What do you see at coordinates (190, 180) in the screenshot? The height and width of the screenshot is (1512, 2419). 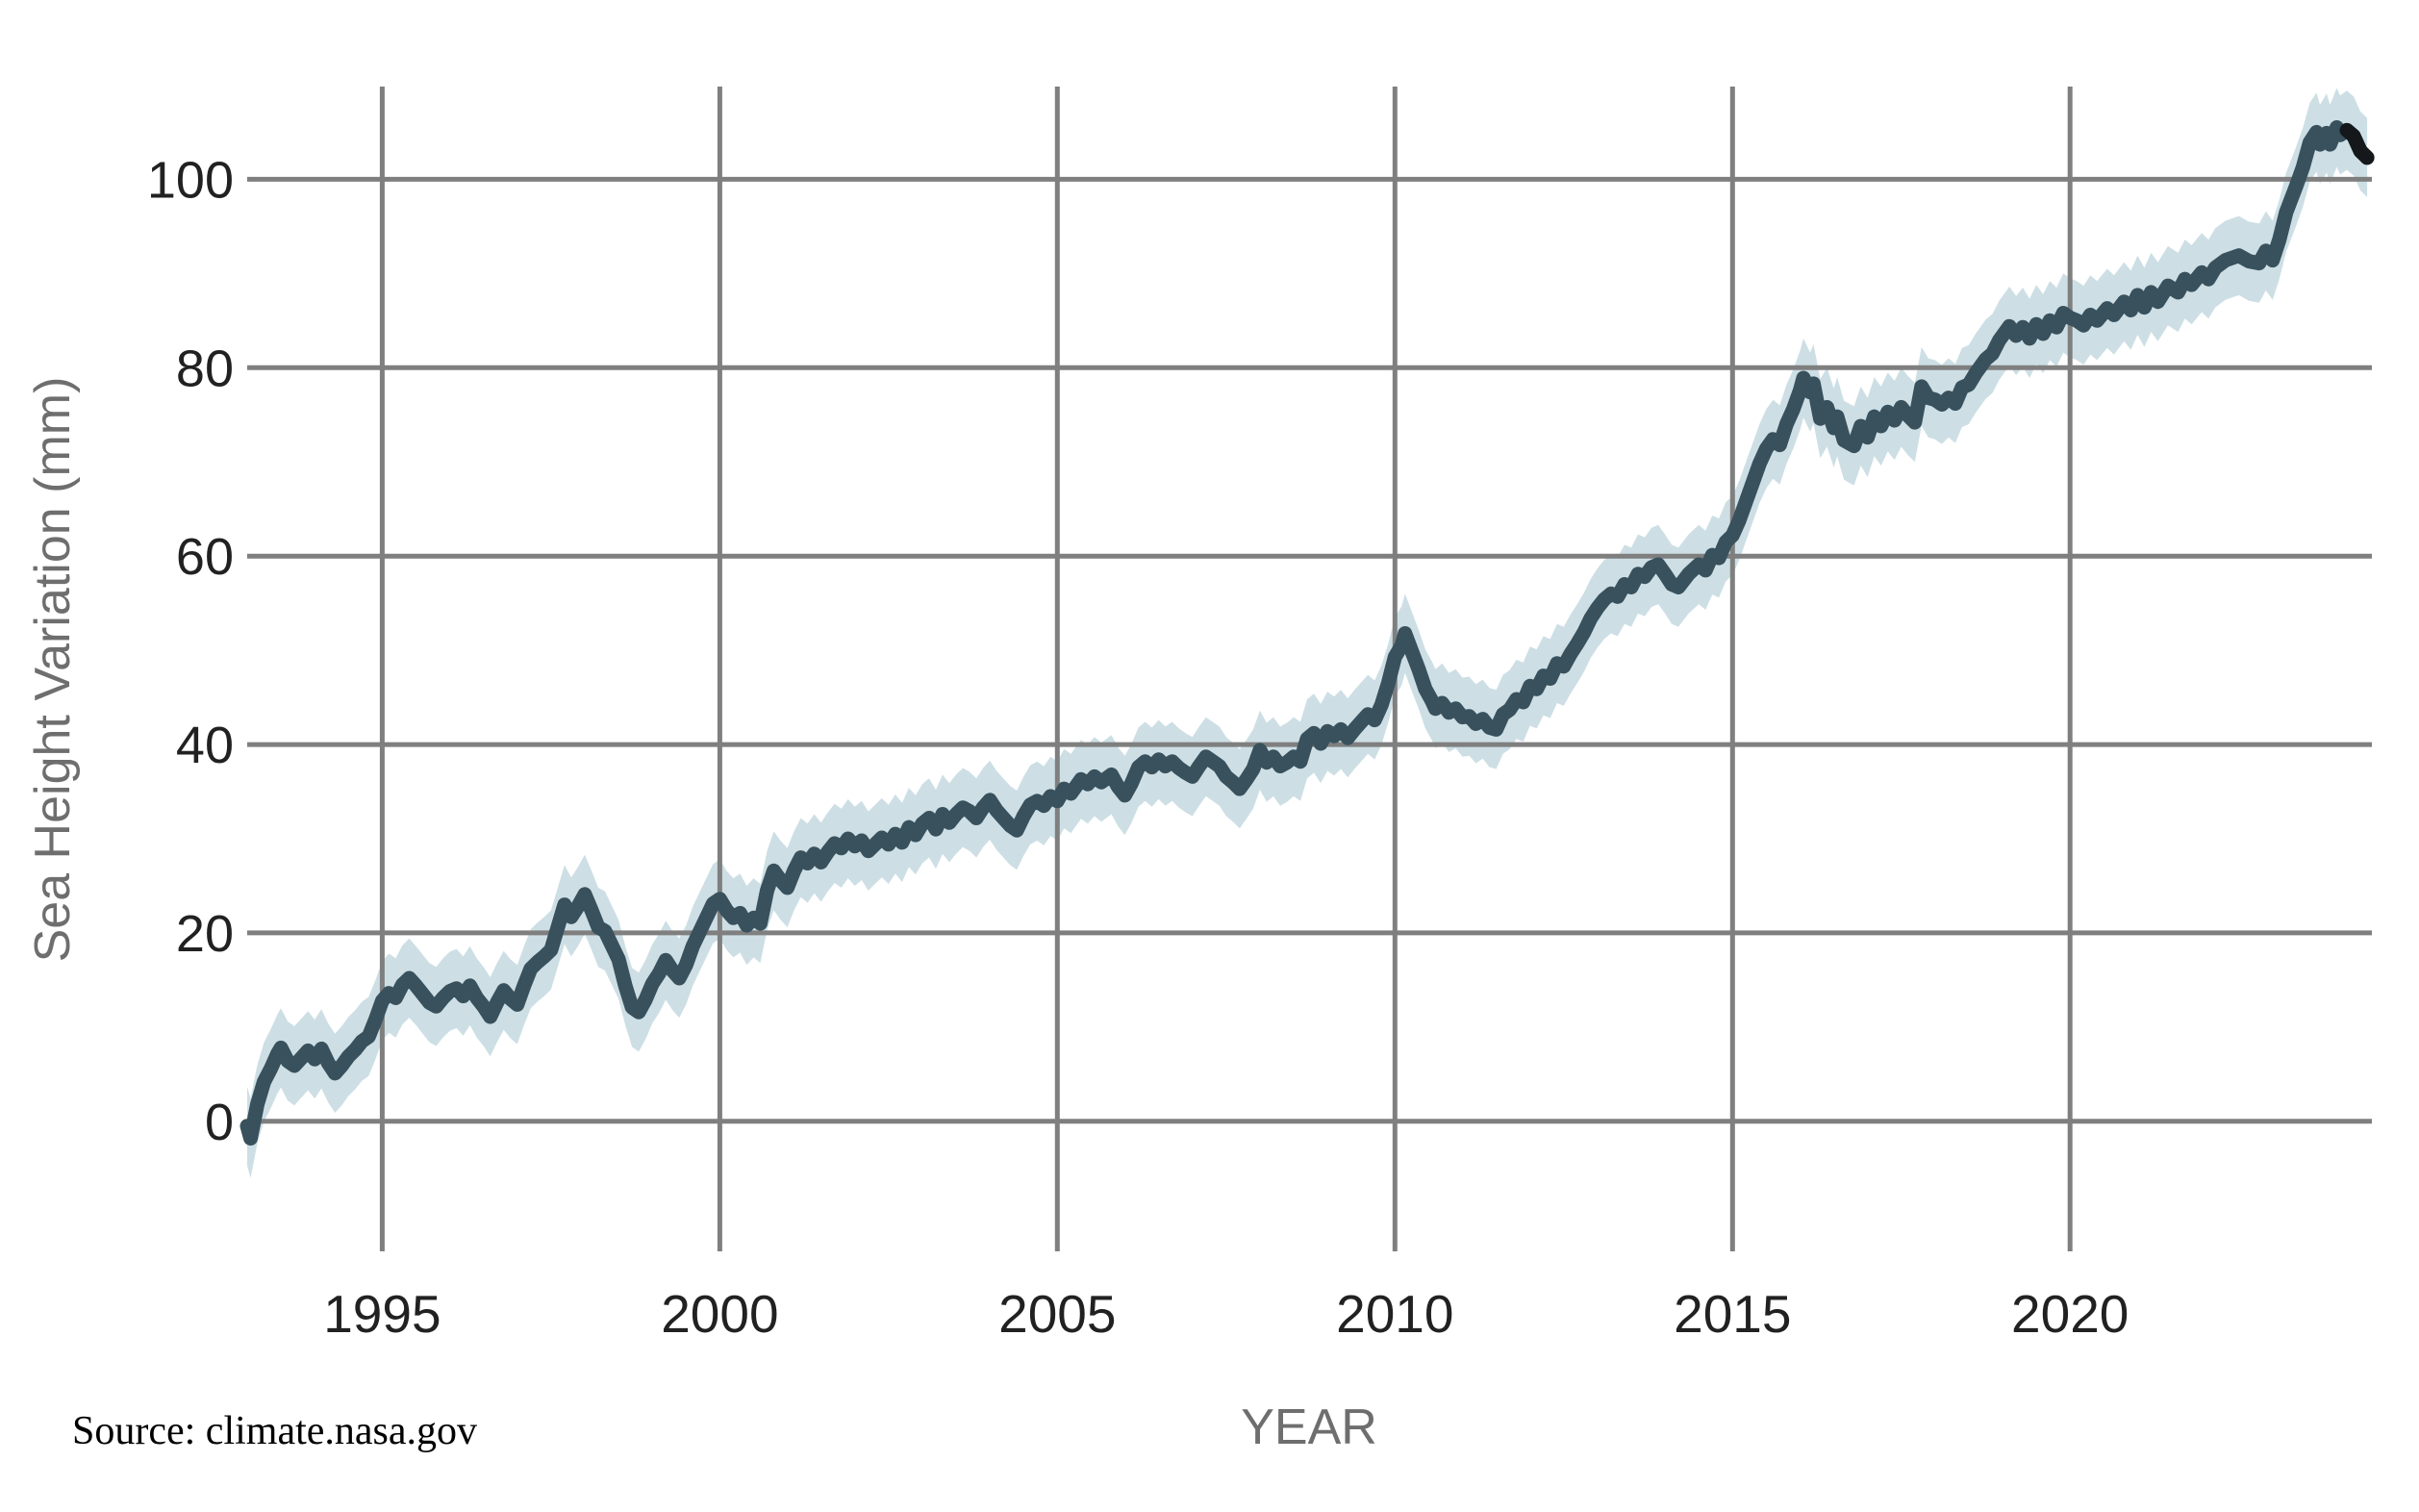 I see `y-tick-label: 100` at bounding box center [190, 180].